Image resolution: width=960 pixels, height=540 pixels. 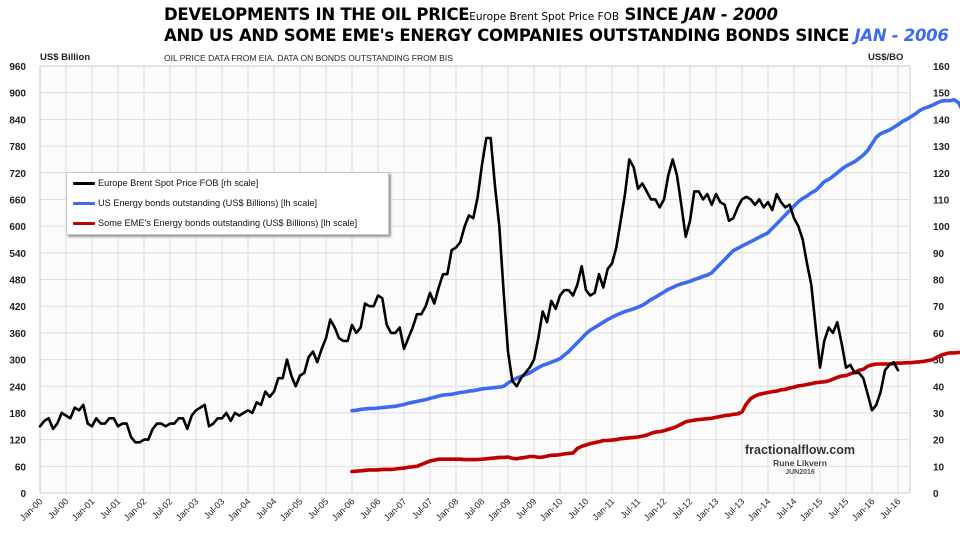 What do you see at coordinates (17, 227) in the screenshot?
I see `y-tick-left: 600` at bounding box center [17, 227].